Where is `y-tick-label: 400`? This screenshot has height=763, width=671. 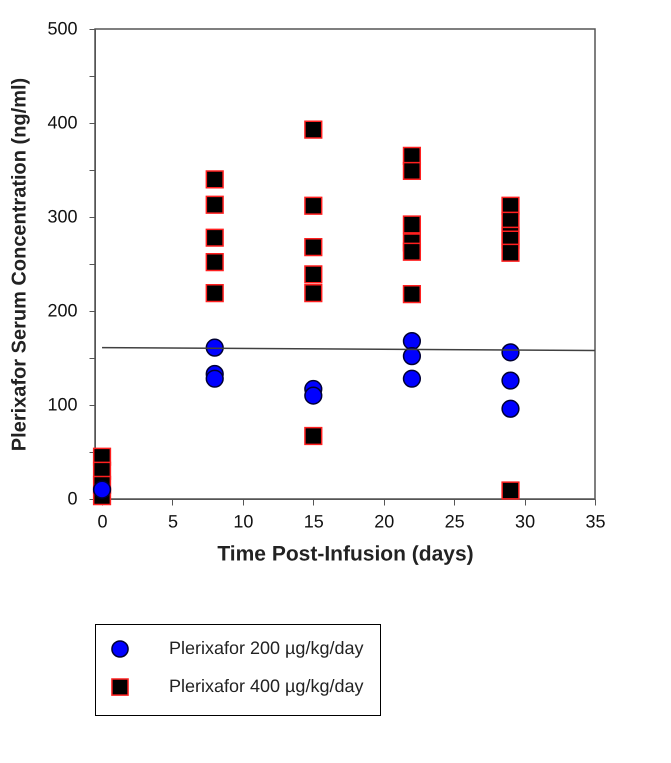
y-tick-label: 400 is located at coordinates (62, 122).